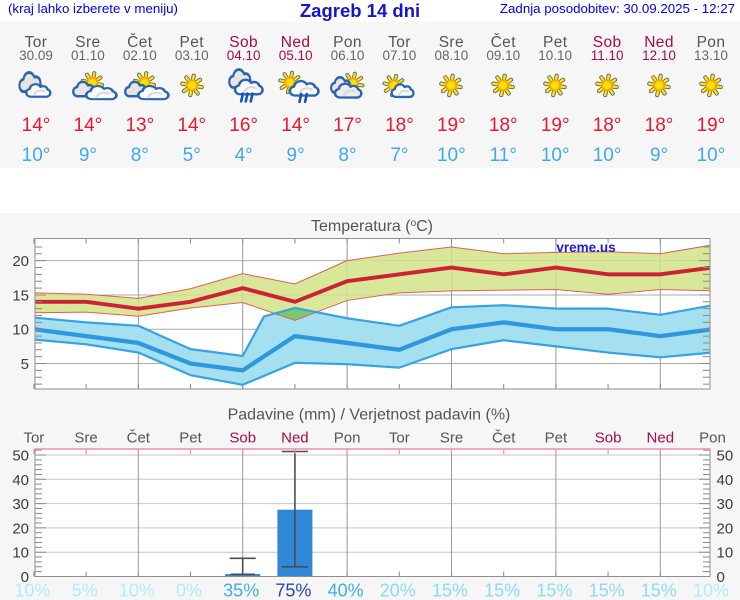  Describe the element at coordinates (85, 590) in the screenshot. I see `svg-text: 5%` at that location.